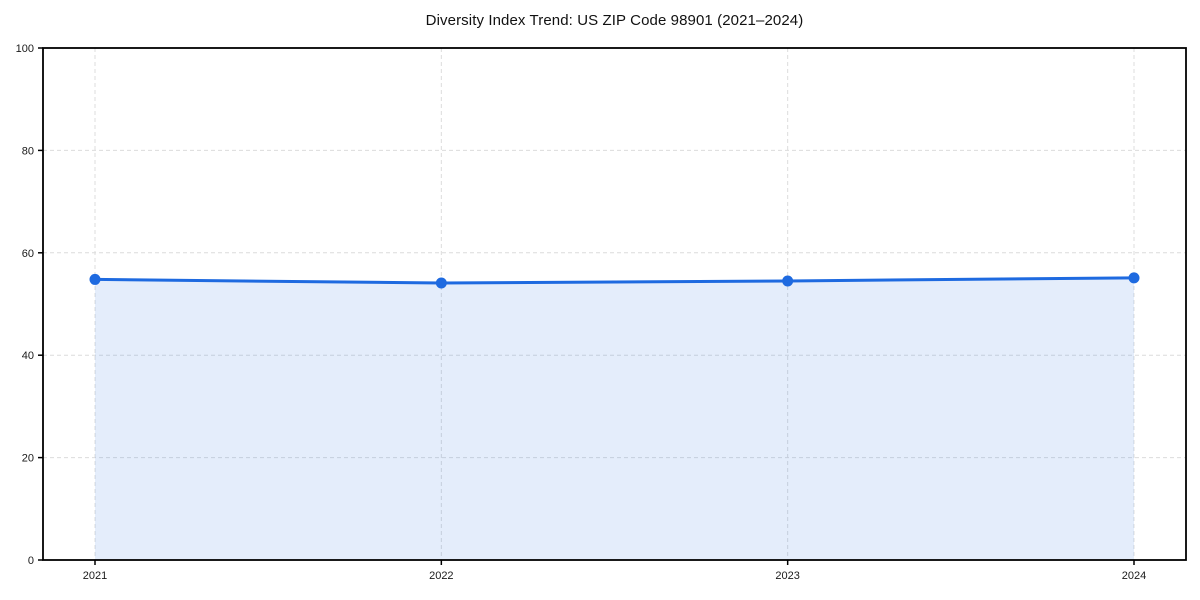  I want to click on data-point-2022, so click(441, 283).